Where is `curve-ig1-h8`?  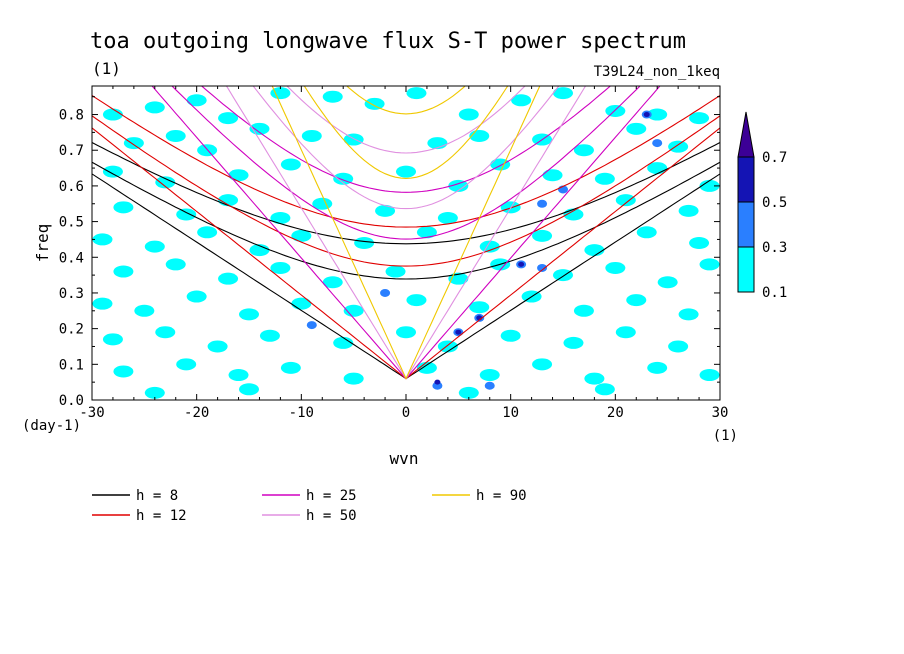 curve-ig1-h8 is located at coordinates (406, 220).